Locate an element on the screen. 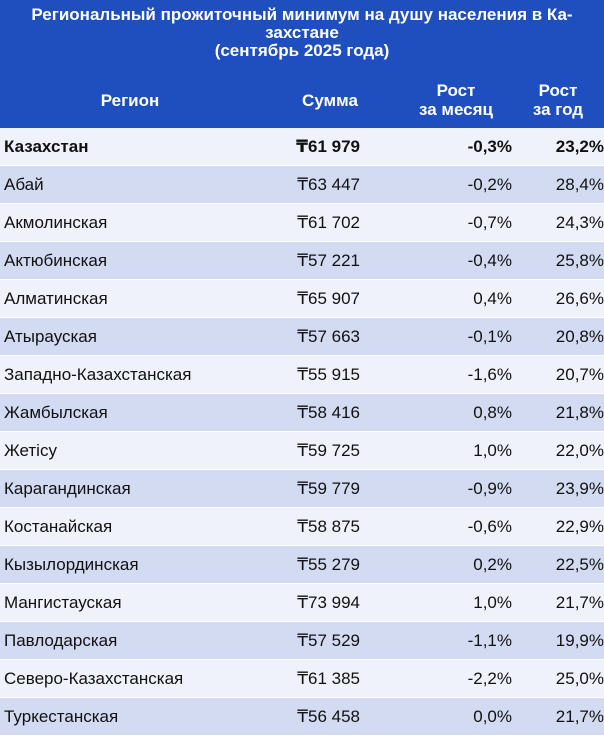  table-row: Акмолинская ₸61 702 -0,7% 24,3% is located at coordinates (302, 223).